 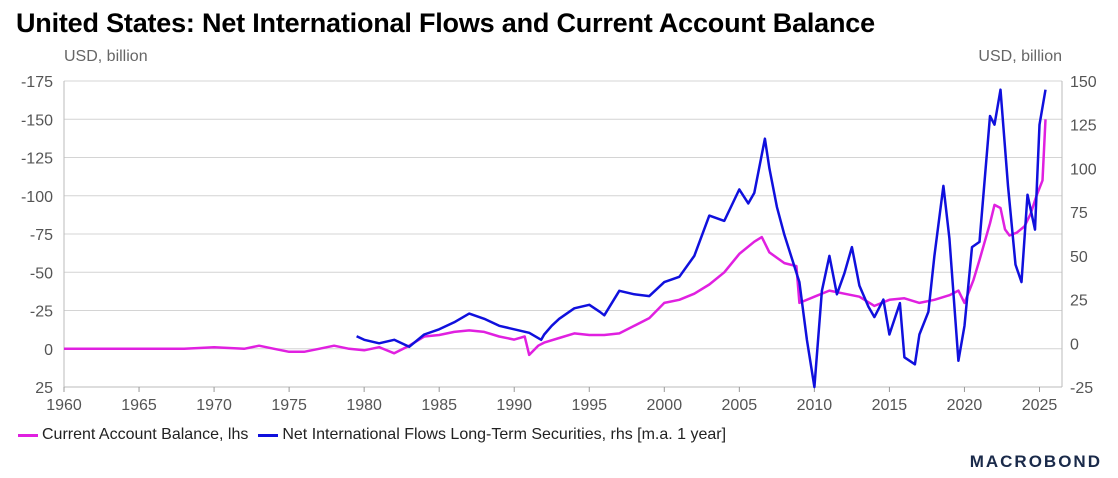 What do you see at coordinates (1079, 257) in the screenshot?
I see `right-tick-label: 50` at bounding box center [1079, 257].